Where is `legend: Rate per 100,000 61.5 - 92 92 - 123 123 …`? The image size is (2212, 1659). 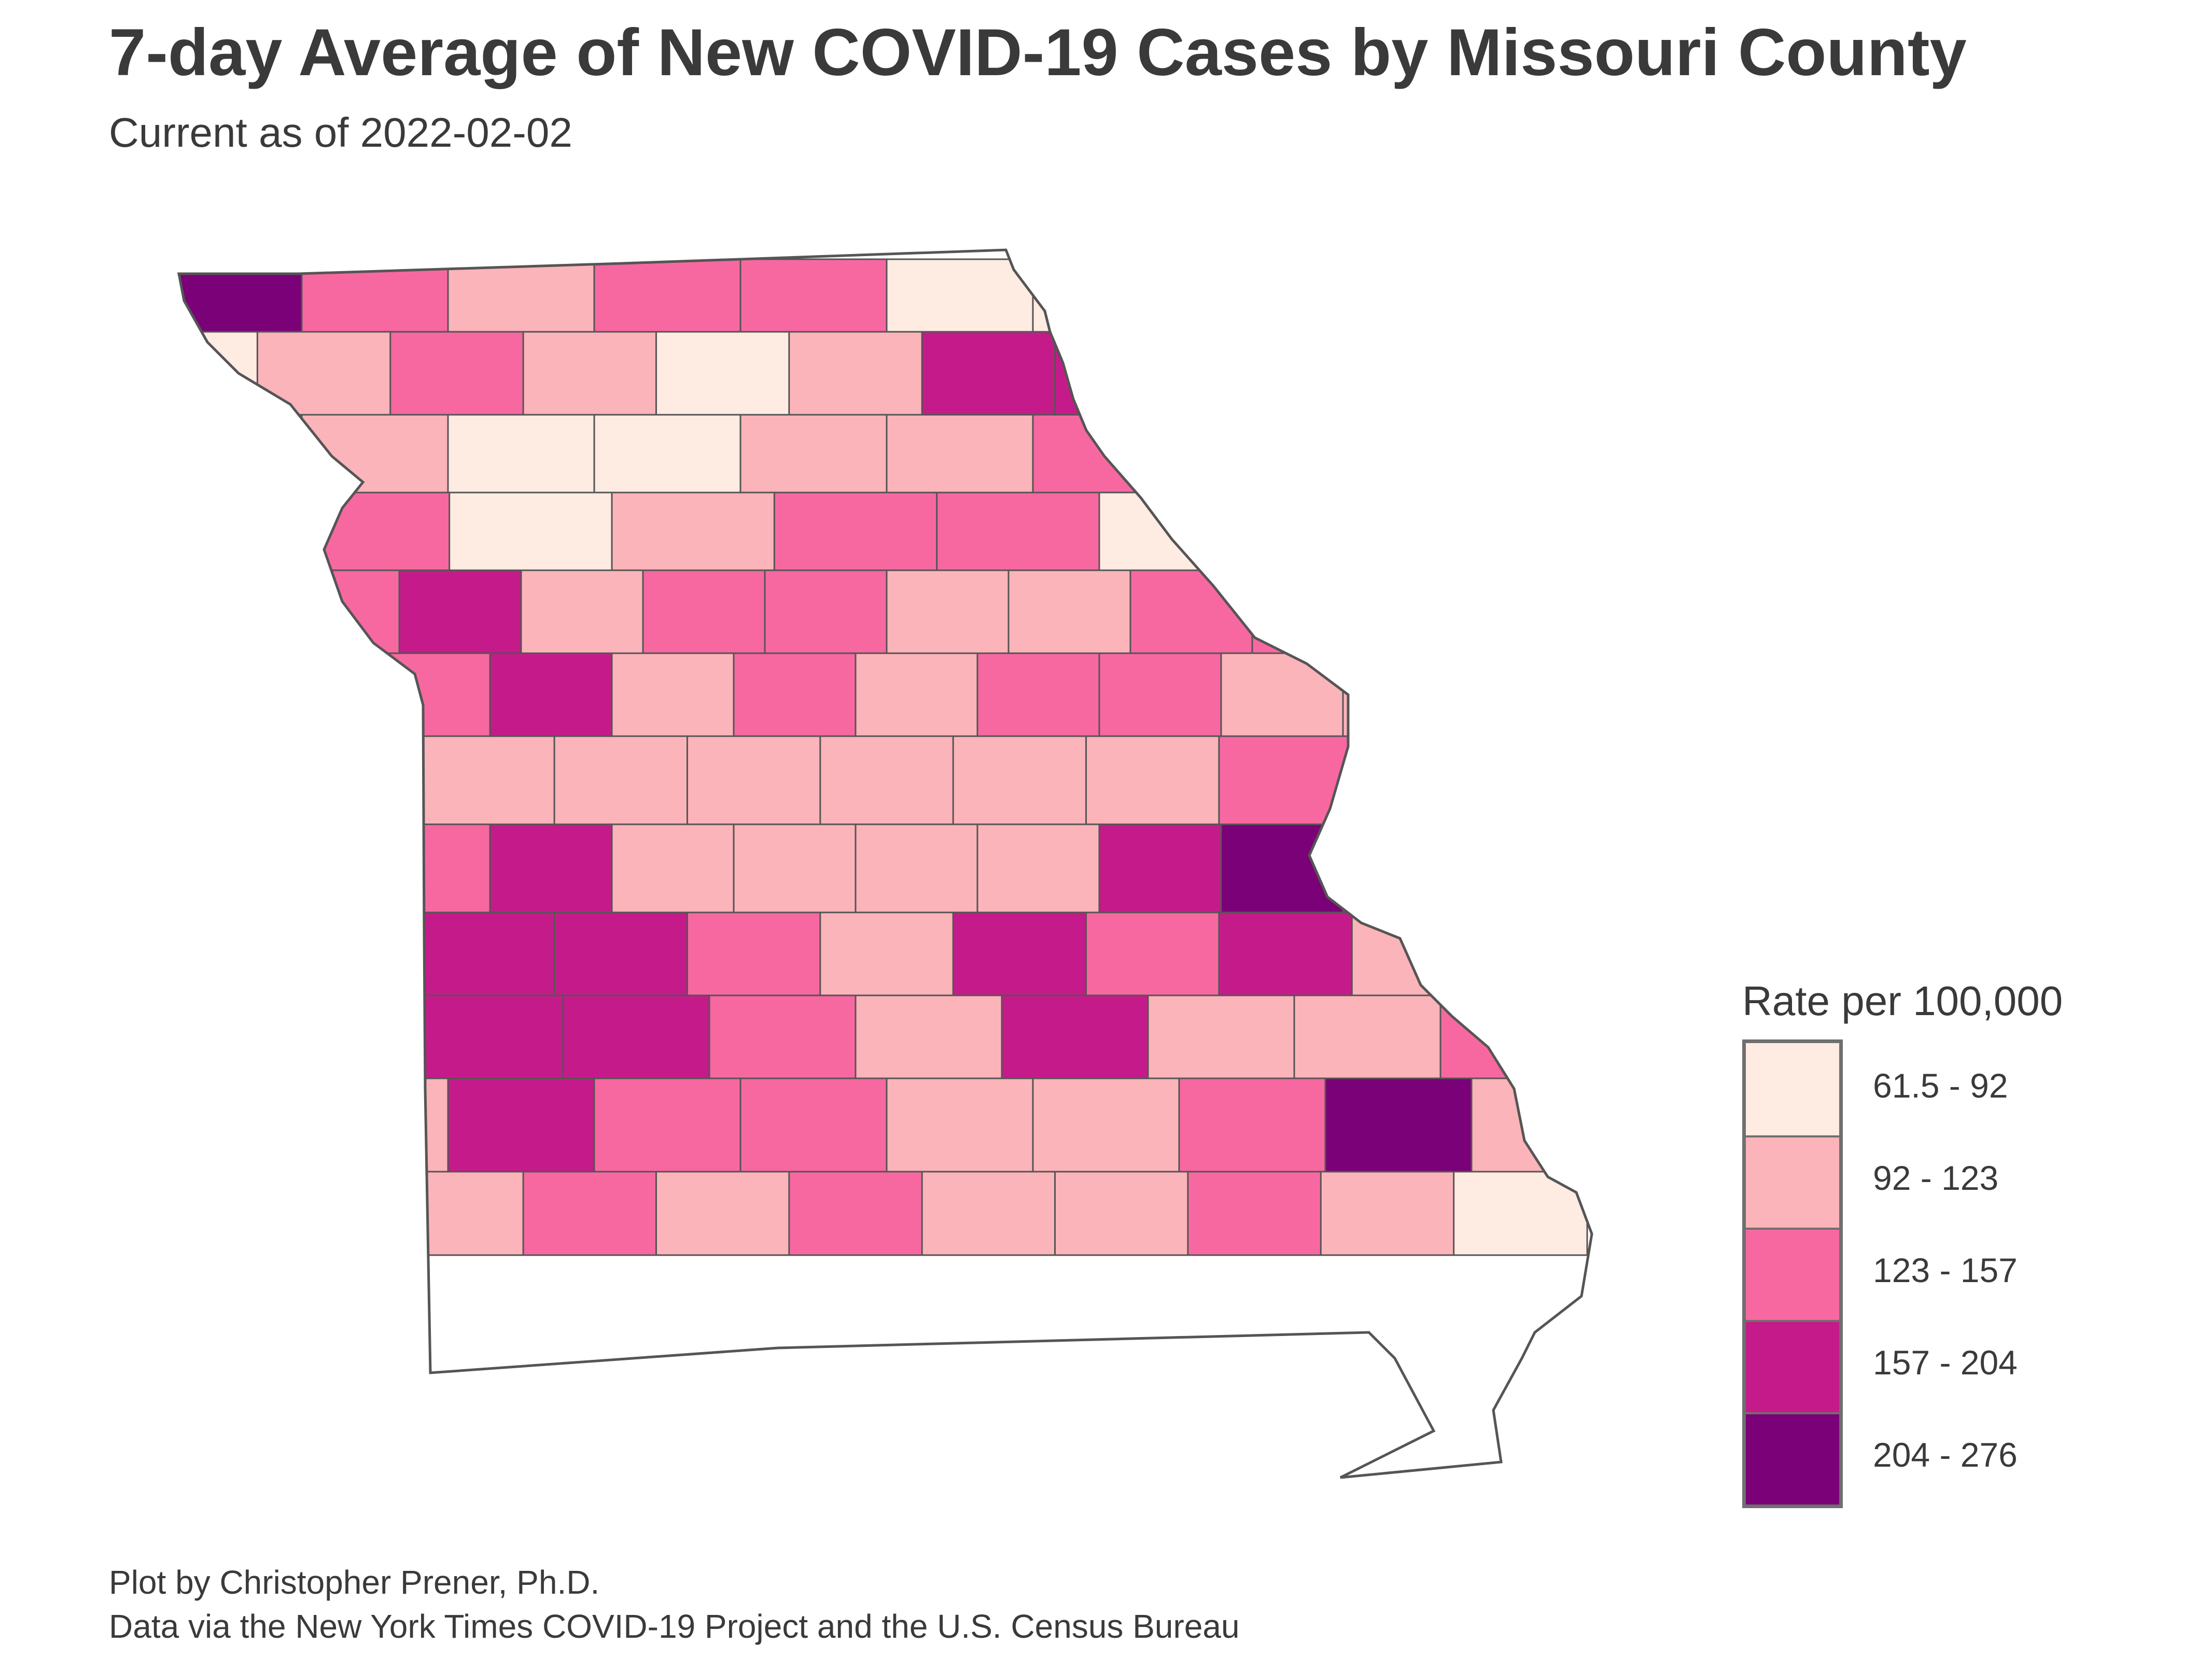
legend: Rate per 100,000 61.5 - 92 92 - 123 123 … is located at coordinates (1902, 1242).